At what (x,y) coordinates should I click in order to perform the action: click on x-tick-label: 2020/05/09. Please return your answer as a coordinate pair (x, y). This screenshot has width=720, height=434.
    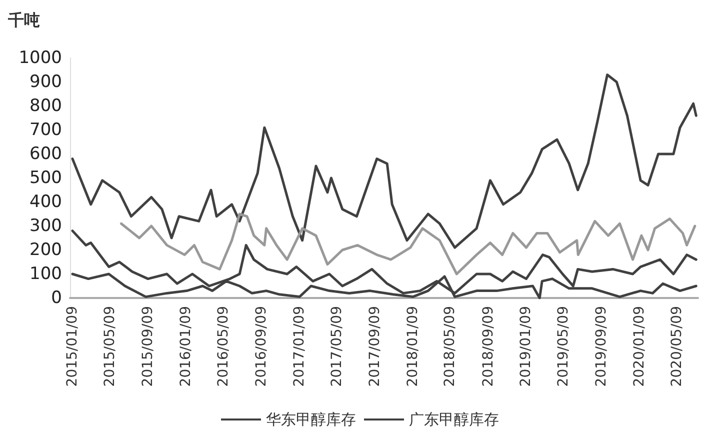
    Looking at the image, I should click on (677, 346).